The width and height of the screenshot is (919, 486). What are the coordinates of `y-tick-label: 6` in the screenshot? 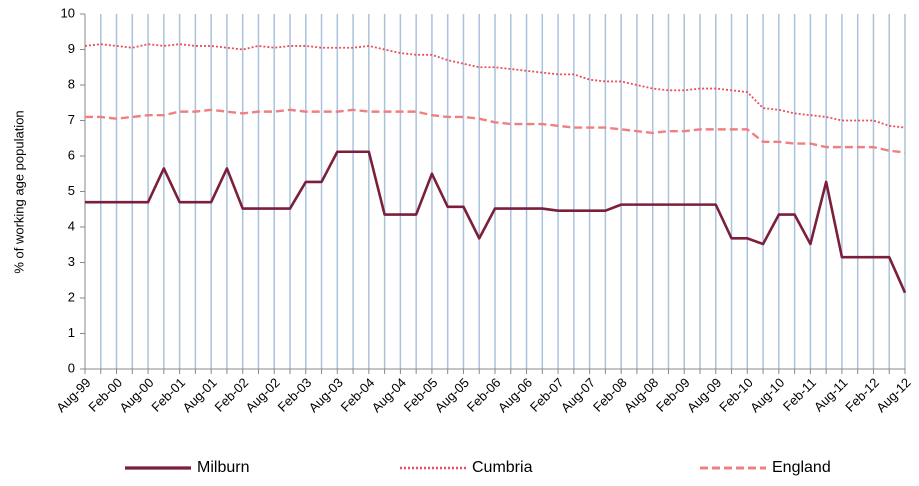 It's located at (71, 154).